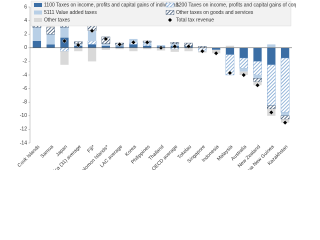 The width and height of the screenshot is (320, 240). I want to click on y-tick-label: 4, so click(25, 21).